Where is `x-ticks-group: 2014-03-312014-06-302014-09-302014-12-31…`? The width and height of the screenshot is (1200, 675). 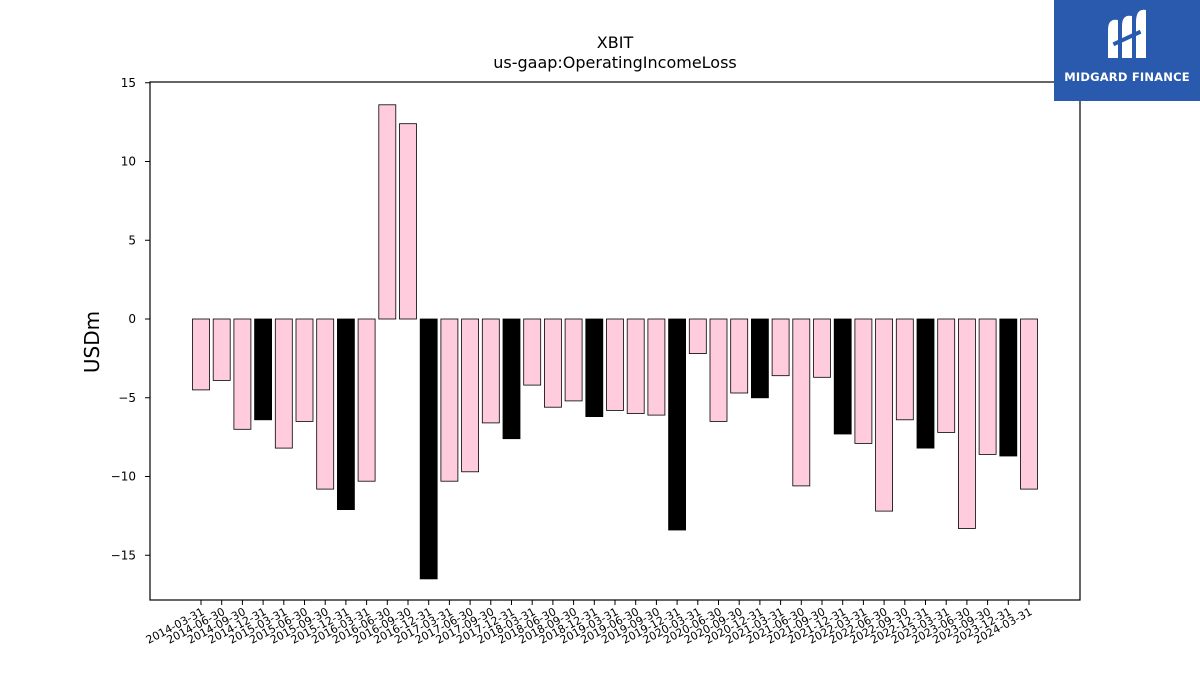
x-ticks-group: 2014-03-312014-06-302014-09-302014-12-31… is located at coordinates (589, 623).